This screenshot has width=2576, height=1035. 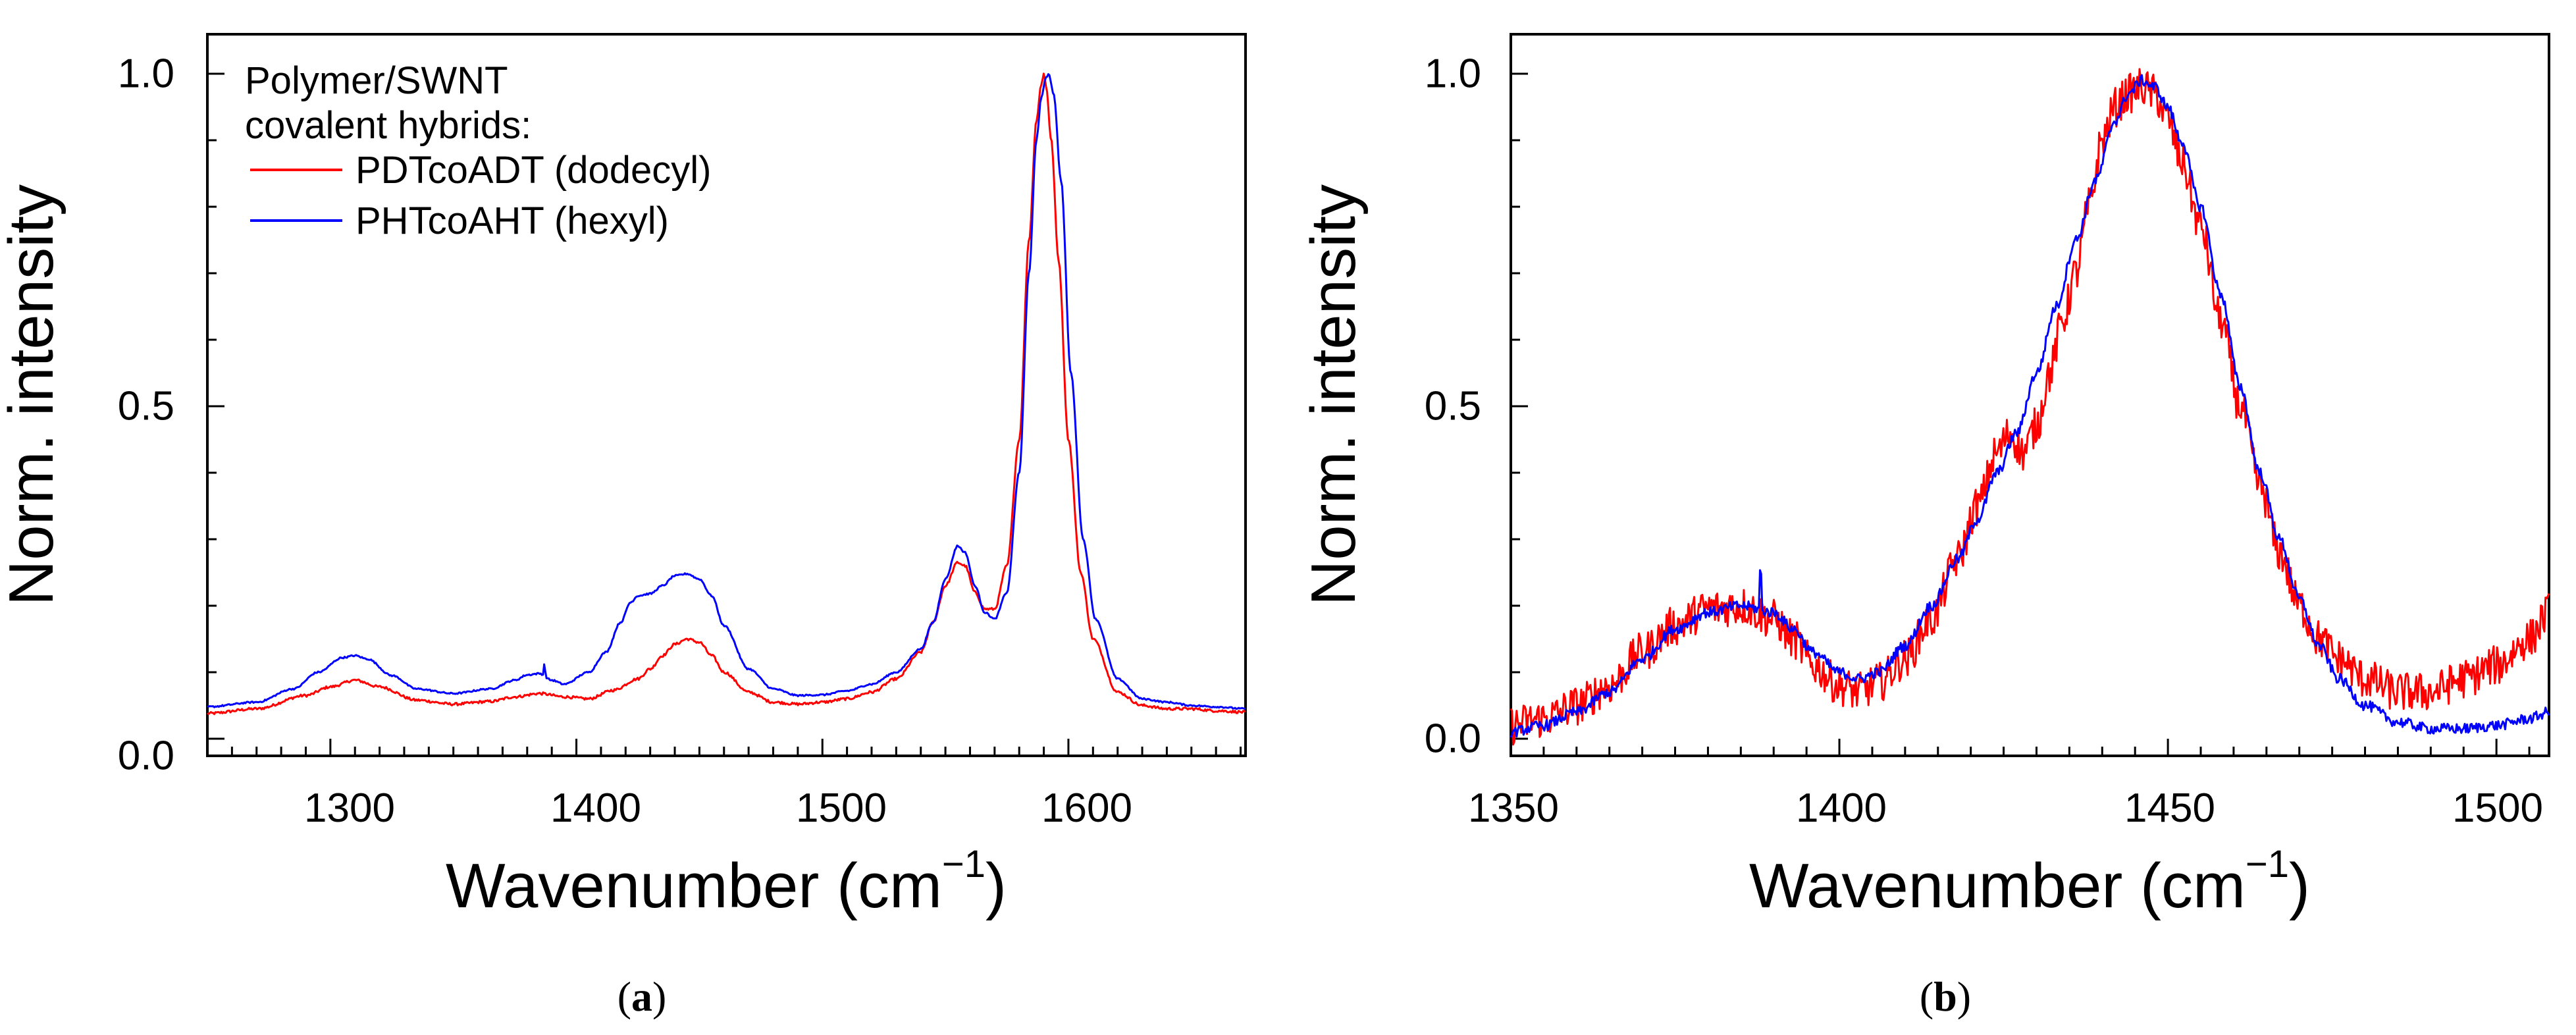 What do you see at coordinates (533, 170) in the screenshot?
I see `legend-label-pdtcoadt: PDTcoADT (dodecyl)` at bounding box center [533, 170].